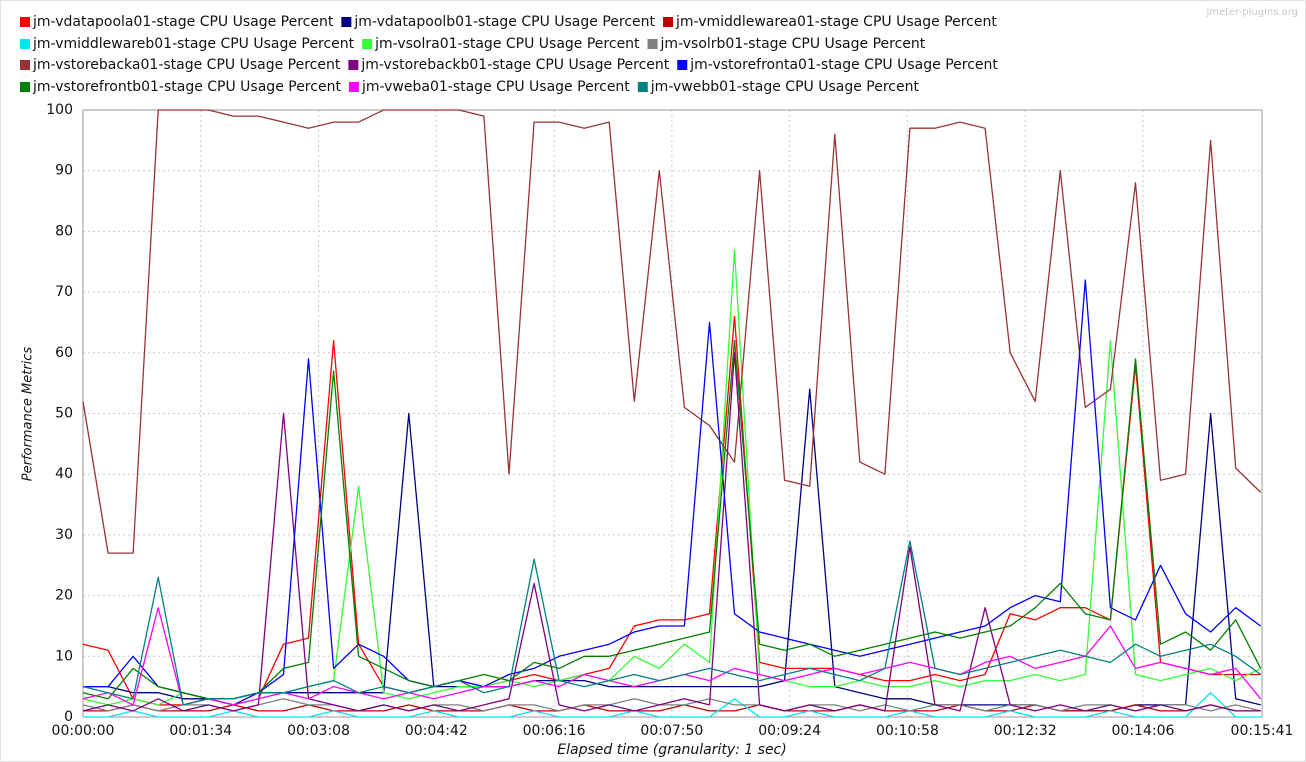 Image resolution: width=1306 pixels, height=762 pixels. I want to click on y-tick-label: 20, so click(64, 596).